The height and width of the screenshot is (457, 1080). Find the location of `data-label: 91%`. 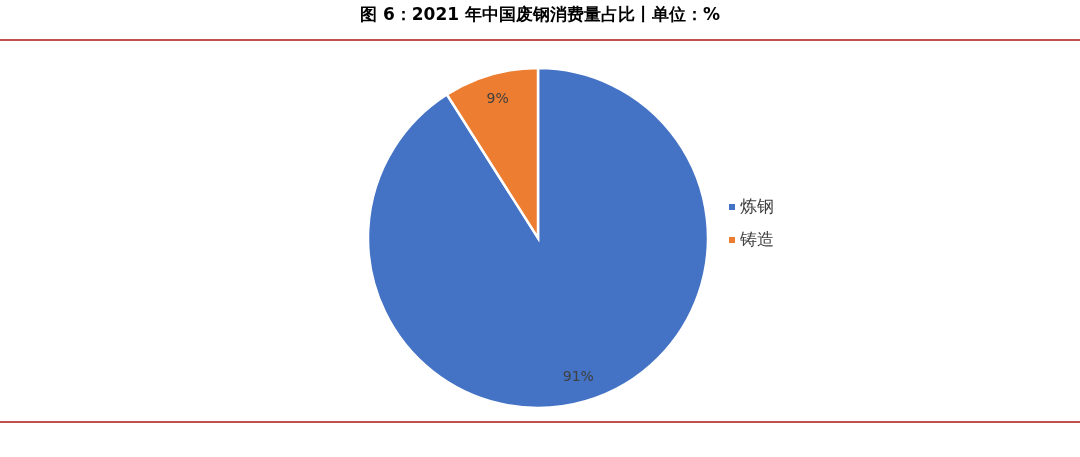

data-label: 91% is located at coordinates (578, 375).